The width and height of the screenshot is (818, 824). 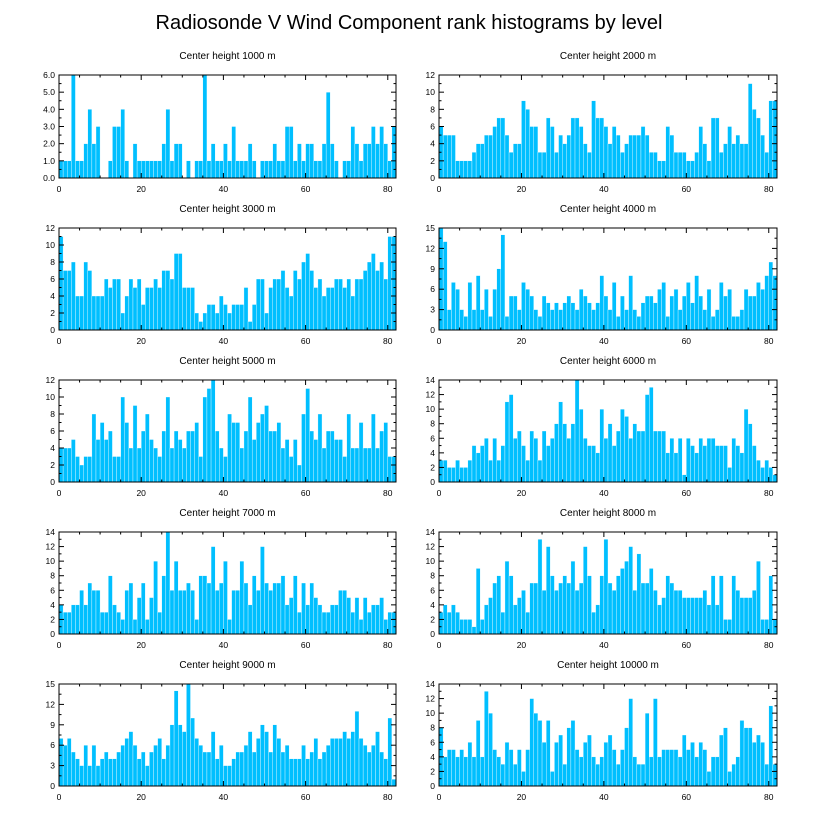 I want to click on y-tick-label: 6, so click(x=432, y=289).